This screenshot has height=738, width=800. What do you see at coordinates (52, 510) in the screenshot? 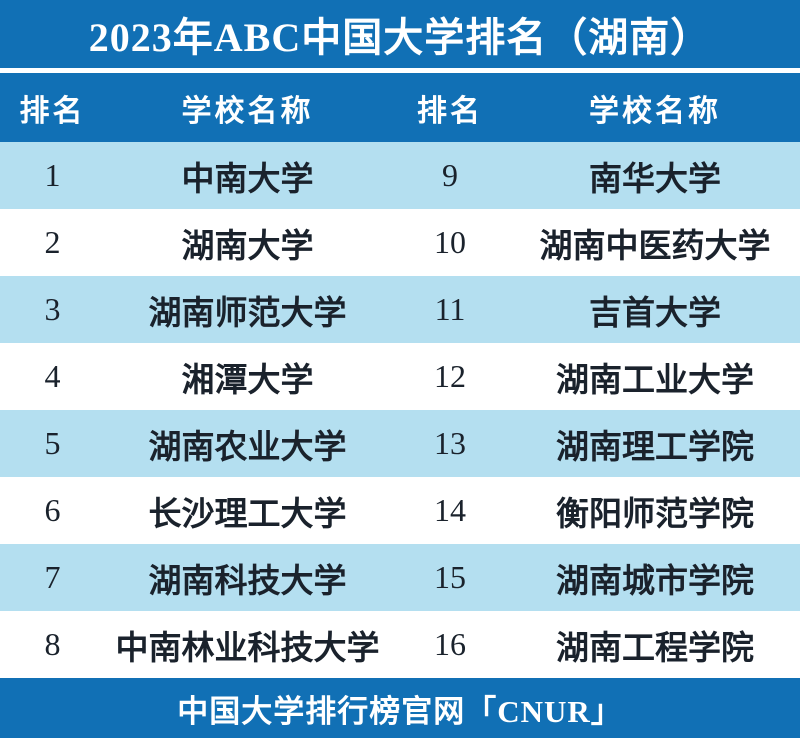
I see `rank-cell-left: 6` at bounding box center [52, 510].